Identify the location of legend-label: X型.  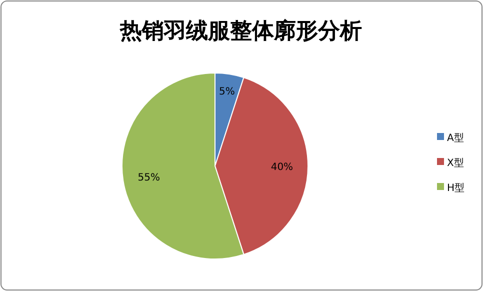
(455, 163).